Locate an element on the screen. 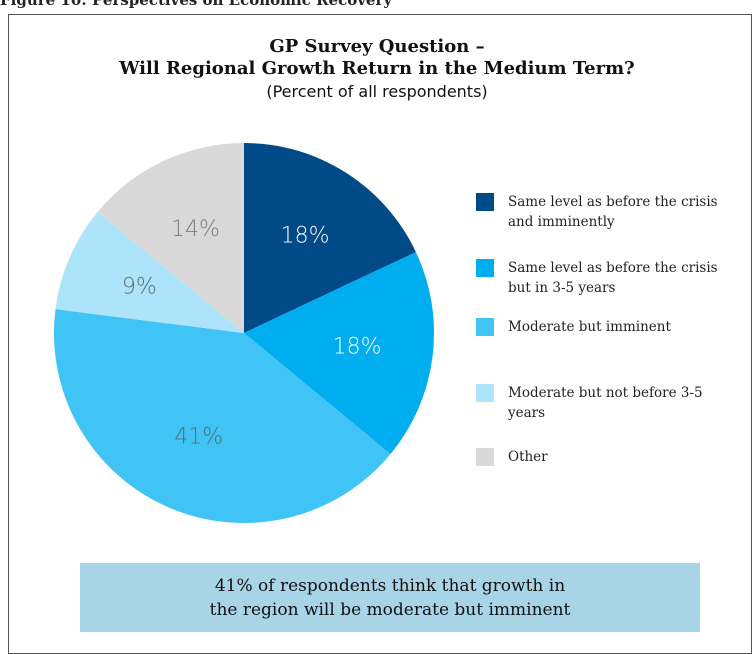 Image resolution: width=754 pixels, height=654 pixels. data-label: 14% is located at coordinates (195, 229).